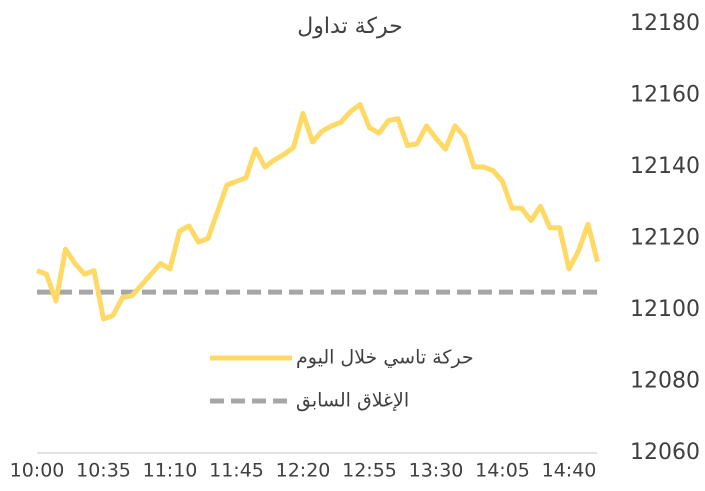 The height and width of the screenshot is (491, 705). Describe the element at coordinates (170, 471) in the screenshot. I see `x-tick-label: 11:10` at that location.